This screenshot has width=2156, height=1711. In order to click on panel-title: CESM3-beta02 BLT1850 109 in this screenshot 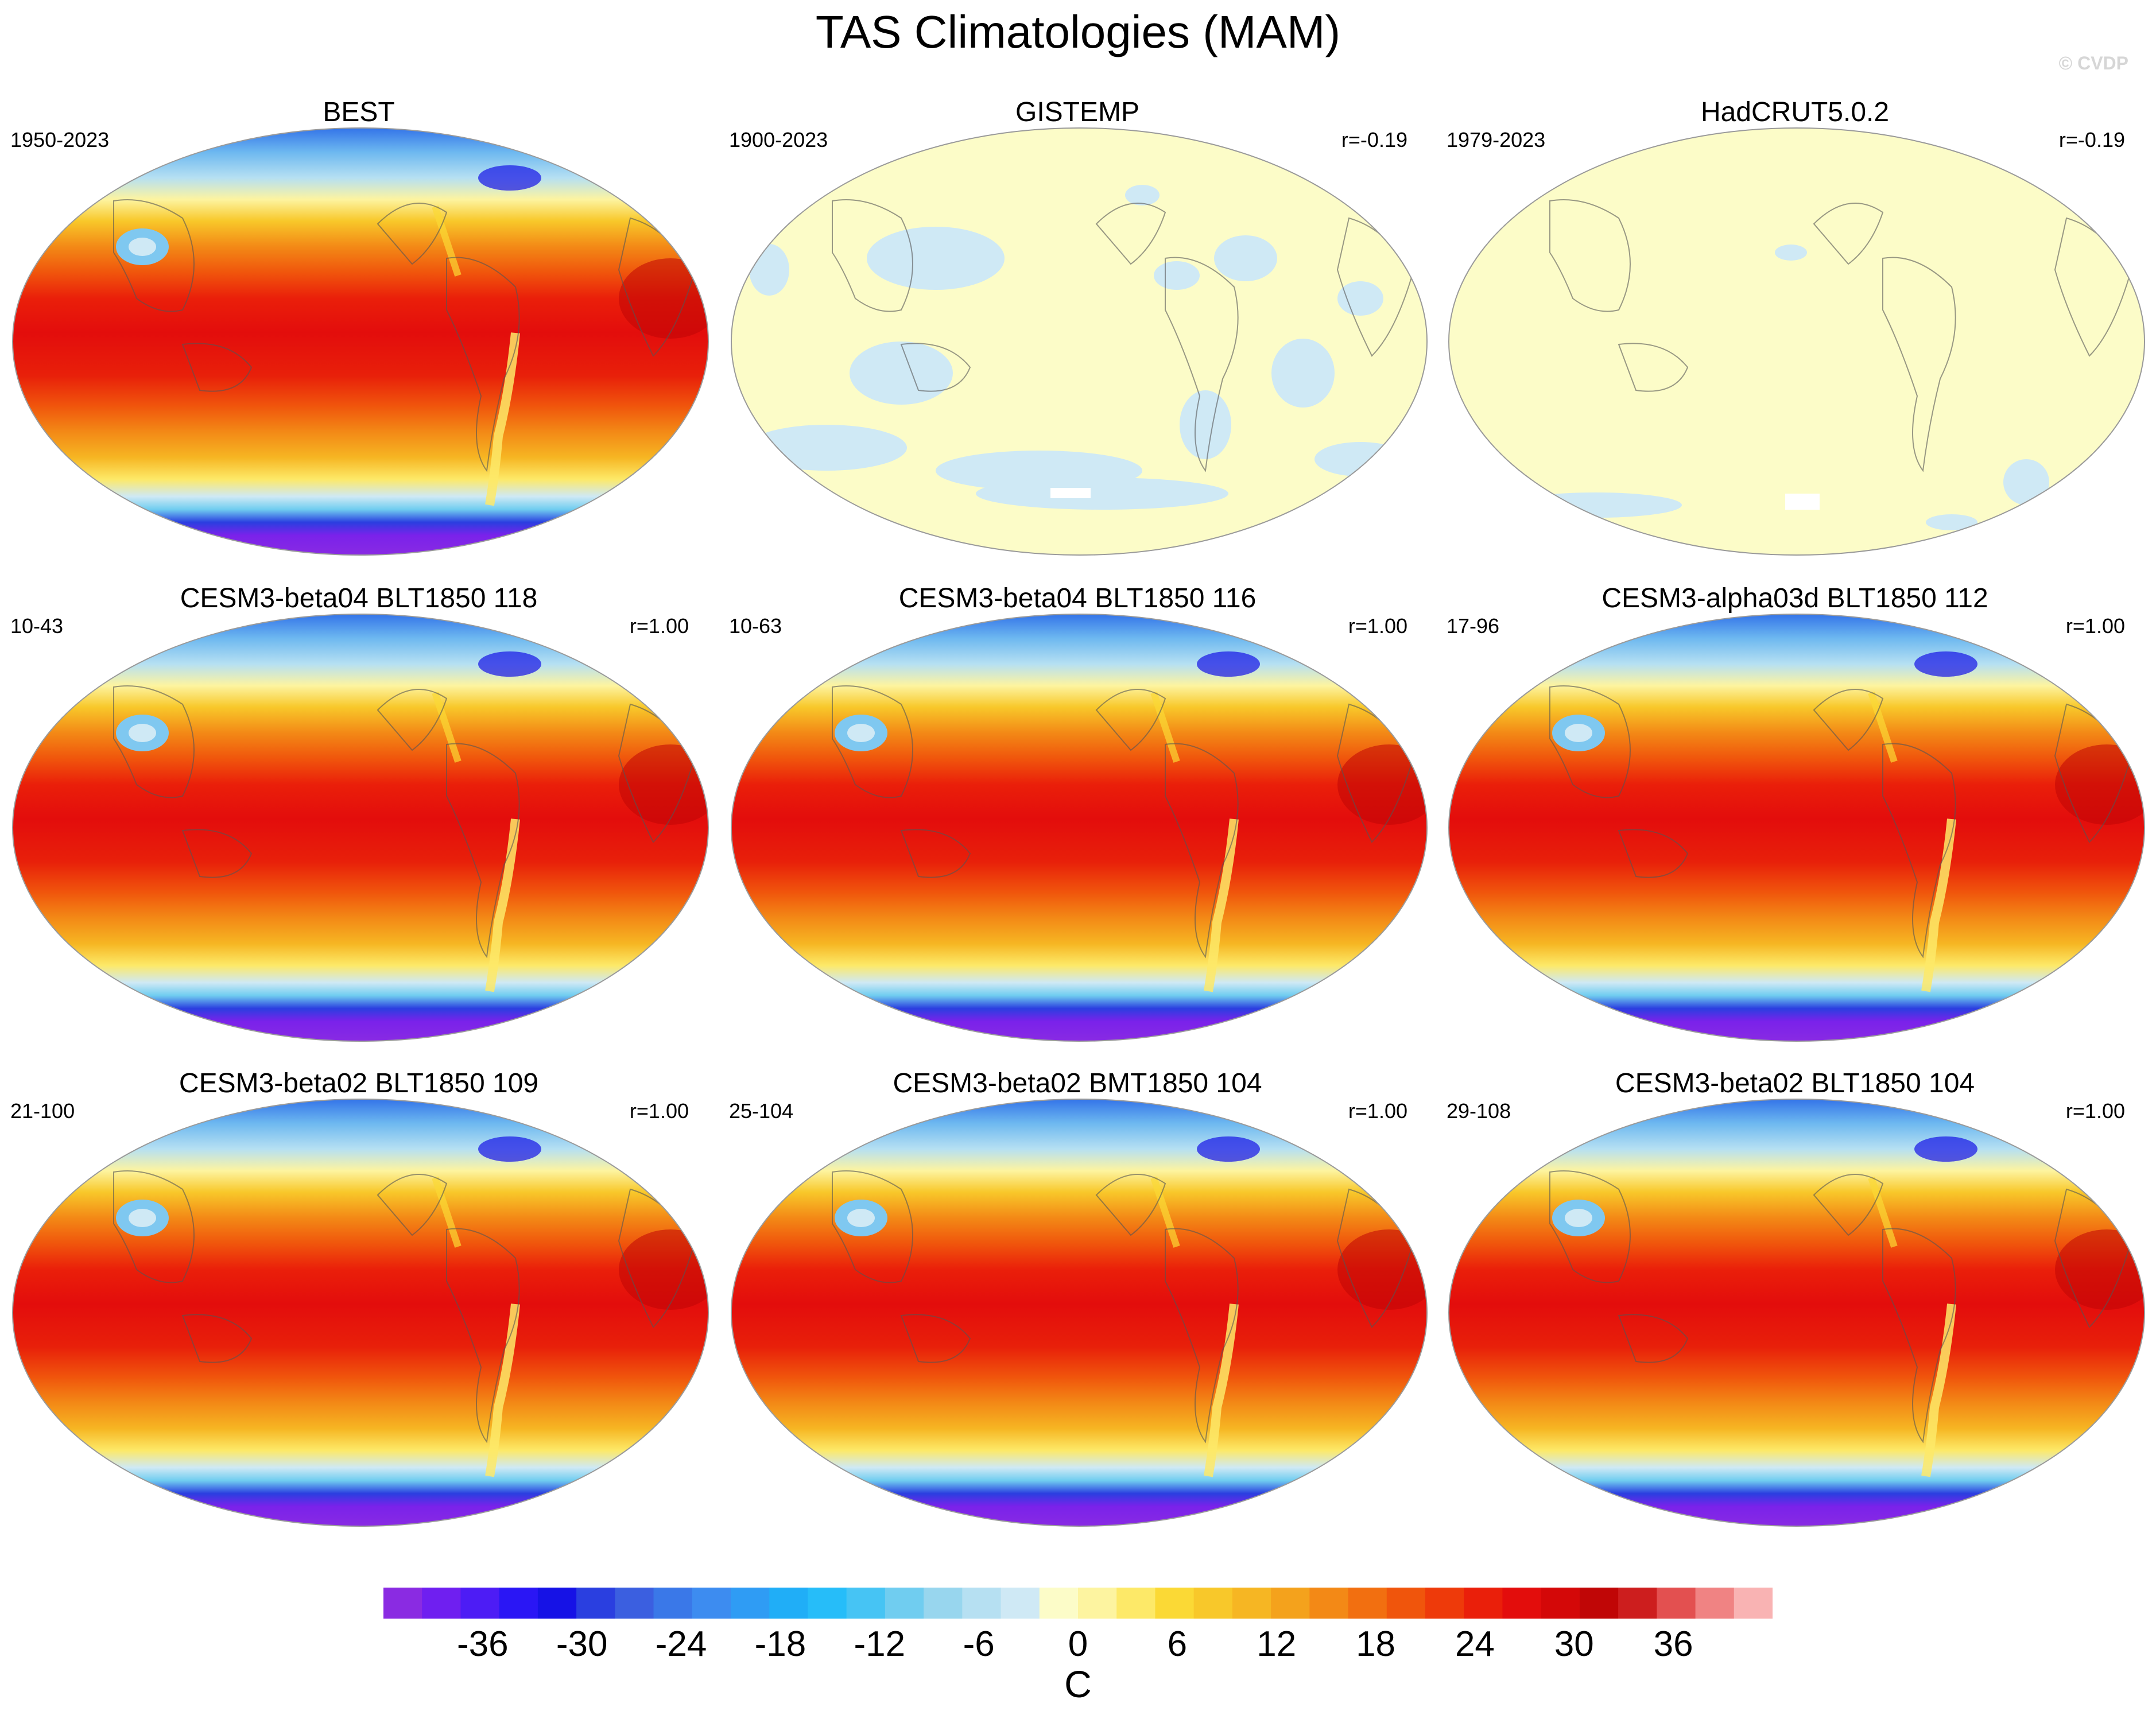, I will do `click(359, 1083)`.